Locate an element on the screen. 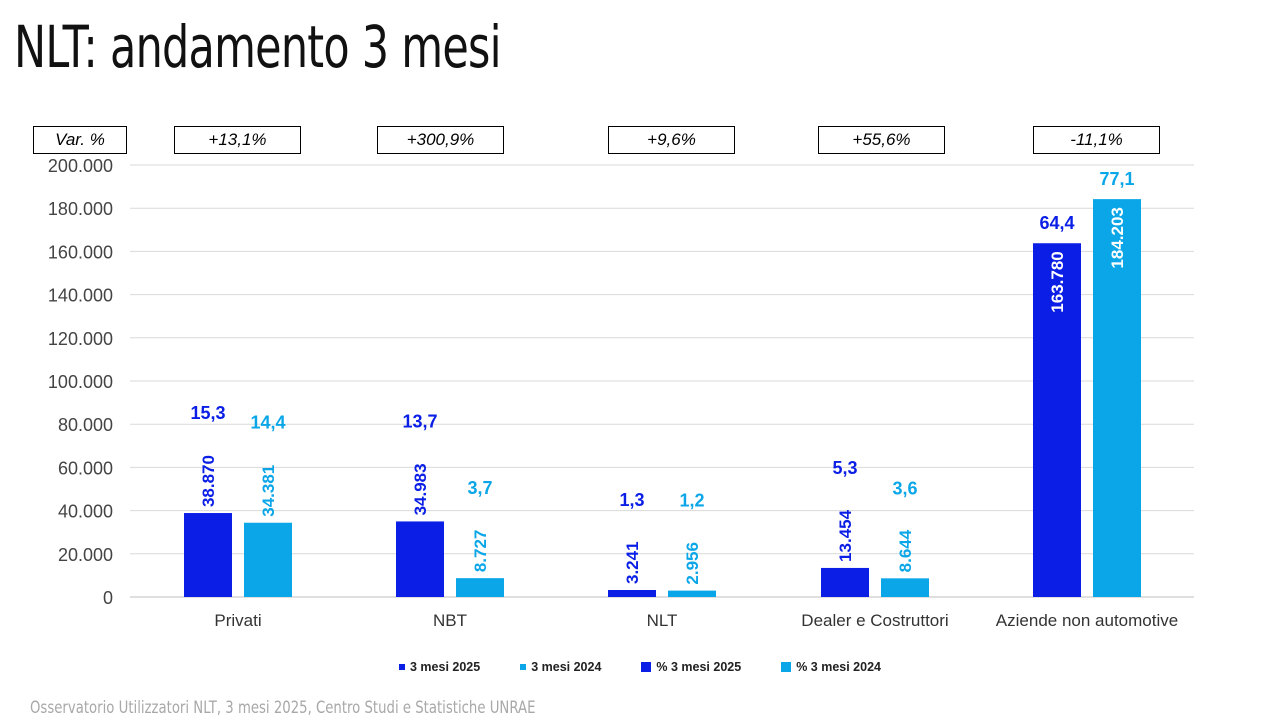 This screenshot has height=720, width=1280. value-label: 163.780 is located at coordinates (1057, 281).